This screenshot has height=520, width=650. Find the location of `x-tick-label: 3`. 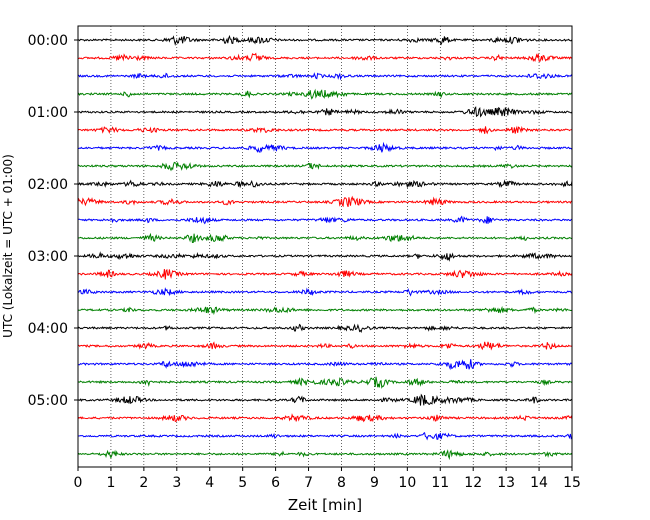

x-tick-label: 3 is located at coordinates (176, 483).